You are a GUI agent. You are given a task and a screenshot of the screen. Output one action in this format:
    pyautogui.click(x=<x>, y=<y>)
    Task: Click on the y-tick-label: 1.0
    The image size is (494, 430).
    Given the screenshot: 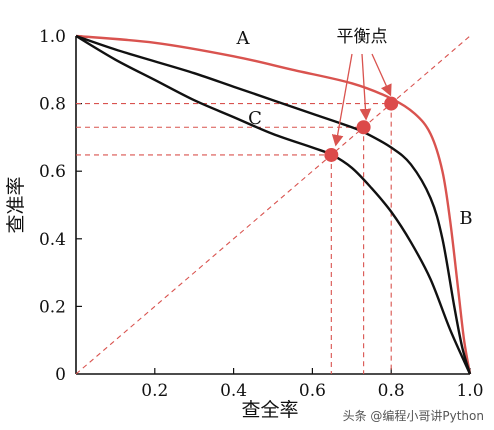 What is the action you would take?
    pyautogui.click(x=52, y=37)
    